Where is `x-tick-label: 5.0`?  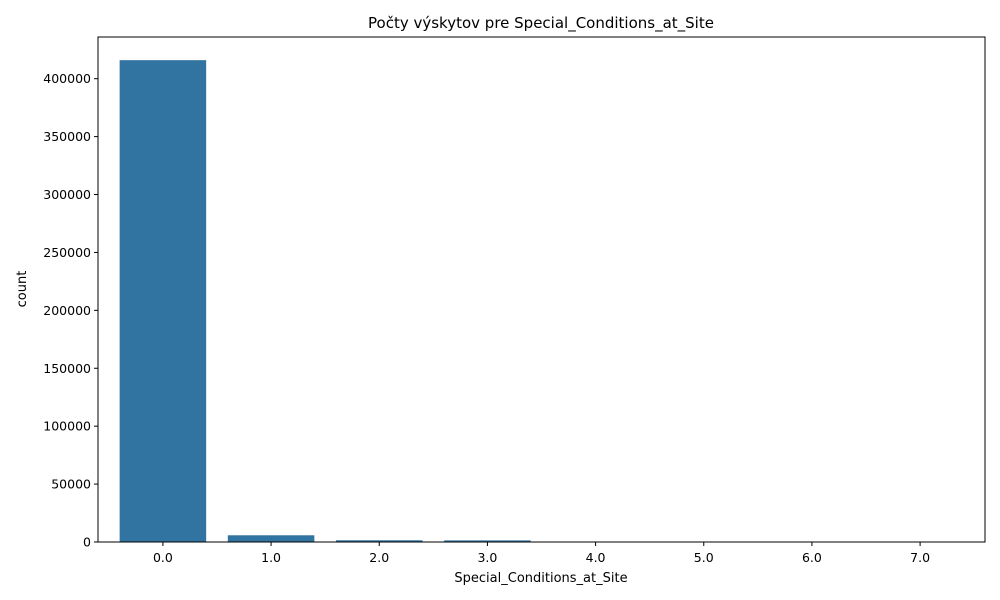
x-tick-label: 5.0 is located at coordinates (704, 557).